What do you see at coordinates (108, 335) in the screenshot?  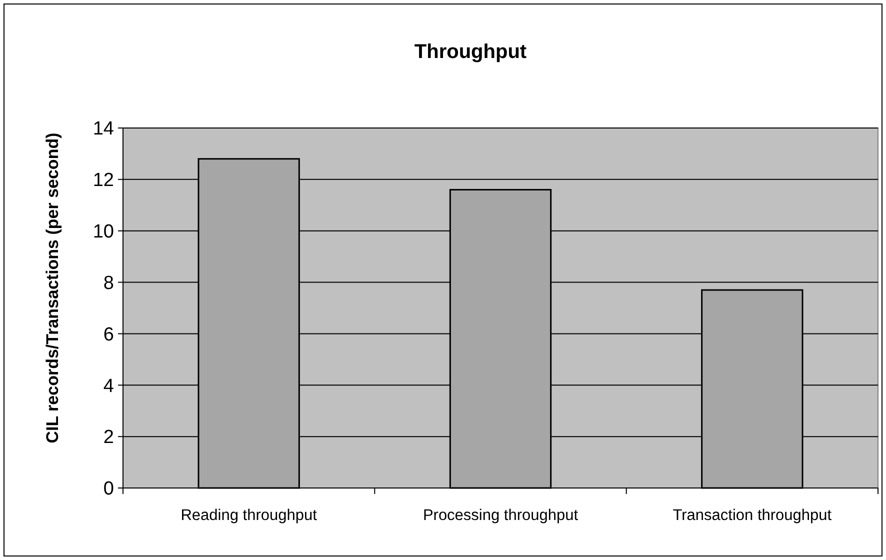 I see `y-tick-label: 6` at bounding box center [108, 335].